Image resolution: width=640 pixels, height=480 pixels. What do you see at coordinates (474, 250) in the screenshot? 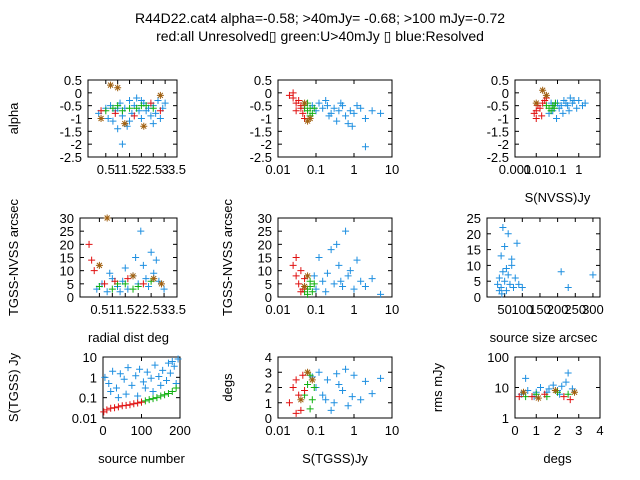
I see `y-tick-label: 15` at bounding box center [474, 250].